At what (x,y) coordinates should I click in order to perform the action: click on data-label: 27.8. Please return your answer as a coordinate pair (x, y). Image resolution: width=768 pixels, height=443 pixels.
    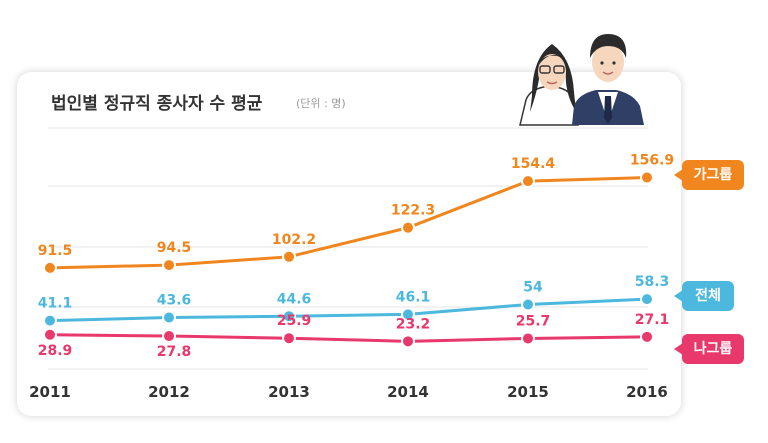
    Looking at the image, I should click on (174, 352).